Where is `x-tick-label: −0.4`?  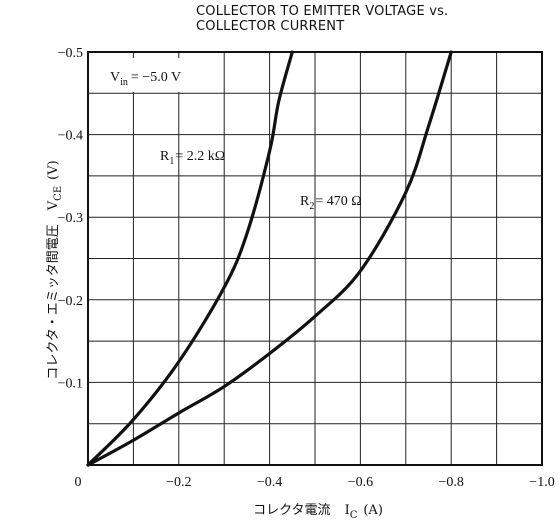
x-tick-label: −0.4 is located at coordinates (269, 482).